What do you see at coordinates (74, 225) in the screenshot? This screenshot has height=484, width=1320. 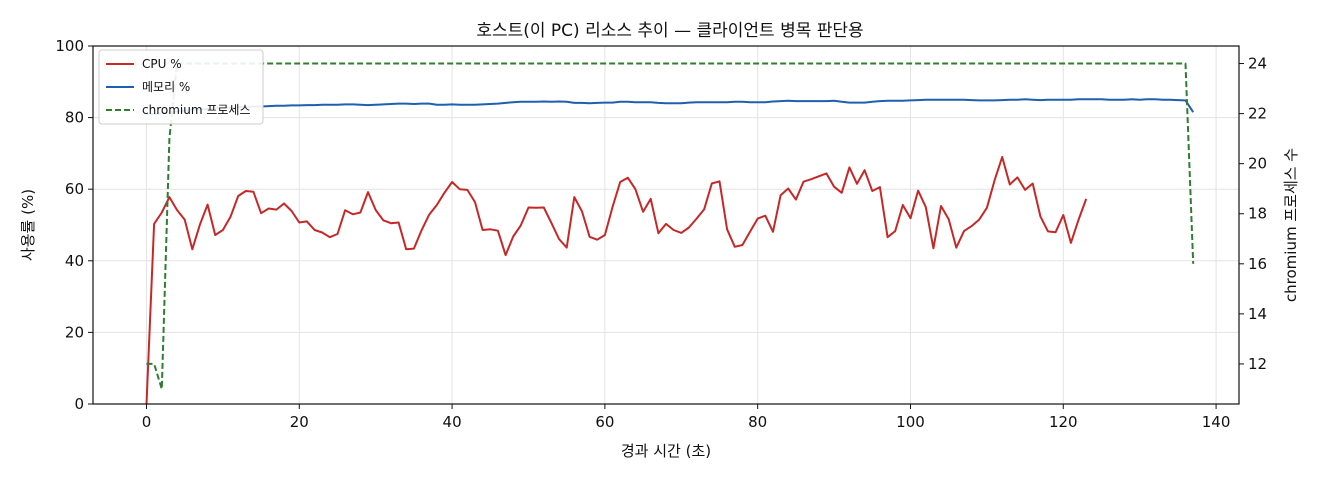 I see `y-axis-ticks: 0 20 40 60 80 100` at bounding box center [74, 225].